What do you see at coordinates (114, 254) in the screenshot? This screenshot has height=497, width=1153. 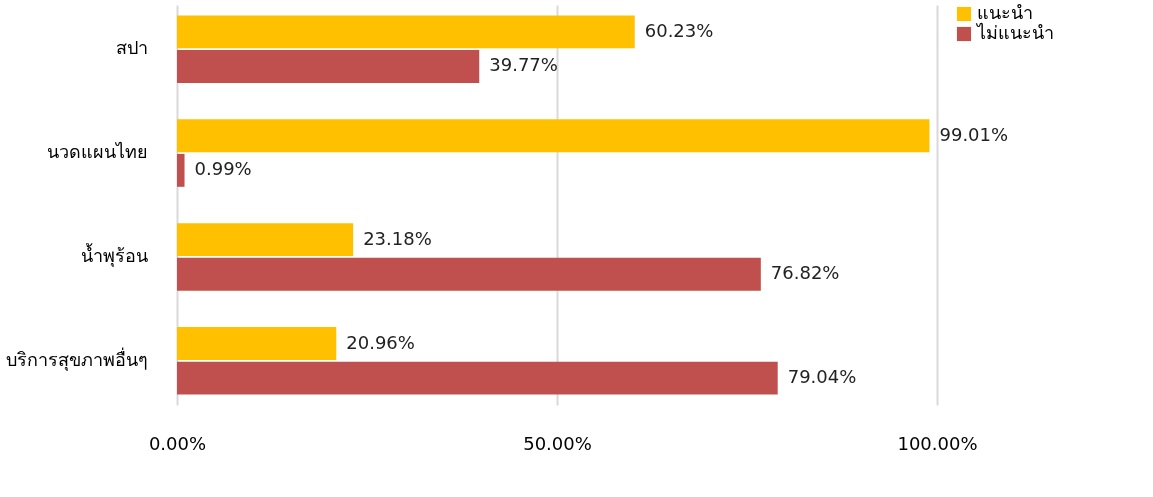 I see `y-tick-label: น้ำพุร้อน` at bounding box center [114, 254].